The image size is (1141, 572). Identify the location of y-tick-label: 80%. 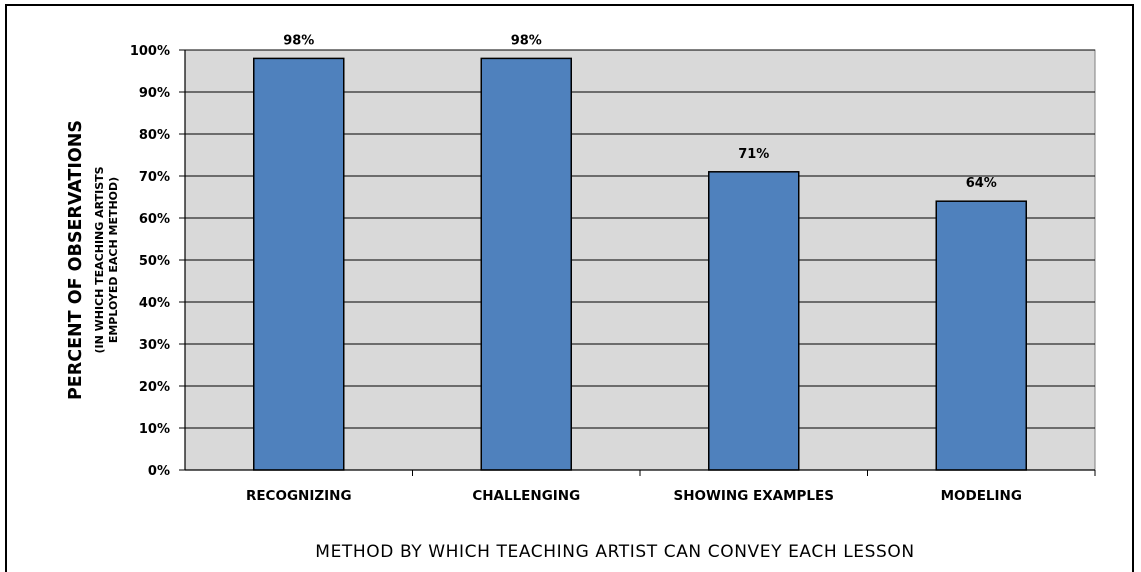
(154, 135).